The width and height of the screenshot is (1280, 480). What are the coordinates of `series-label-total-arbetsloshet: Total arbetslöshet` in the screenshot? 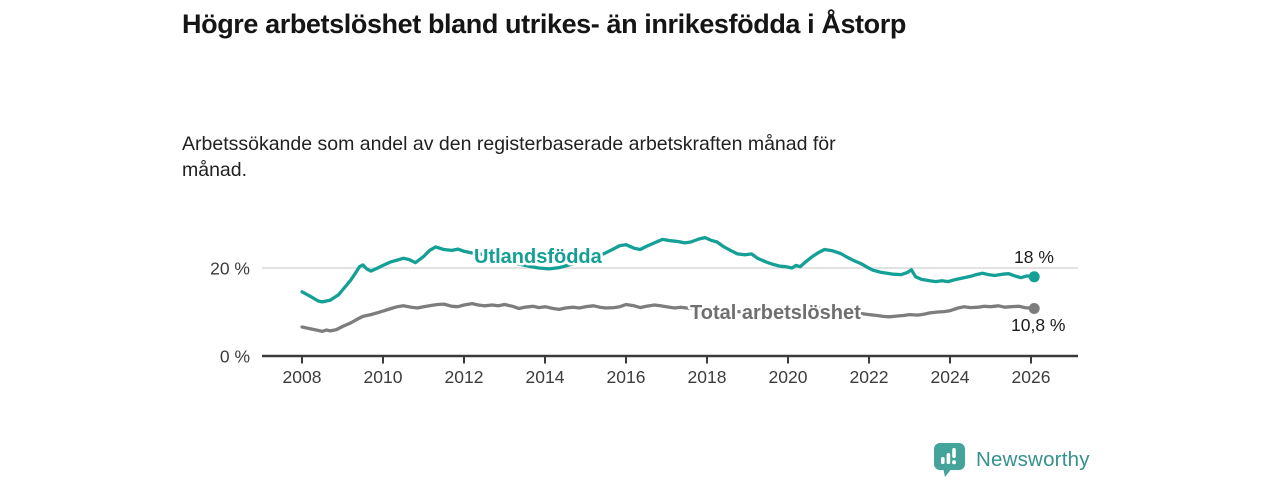 It's located at (775, 313).